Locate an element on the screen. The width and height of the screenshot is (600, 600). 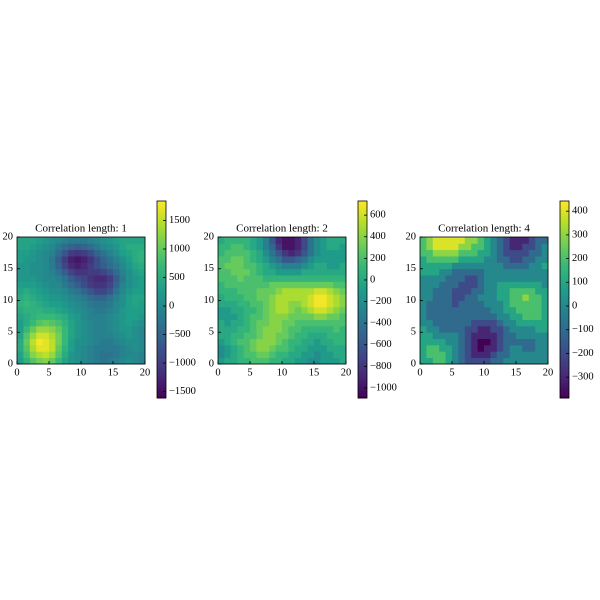
y-tick-label: 0 is located at coordinates (10, 363).